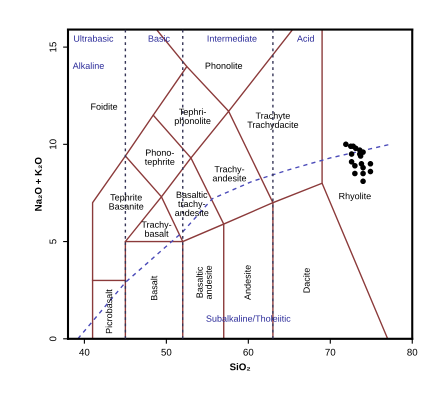 The height and width of the screenshot is (400, 425). What do you see at coordinates (306, 280) in the screenshot?
I see `annotation: Dacite` at bounding box center [306, 280].